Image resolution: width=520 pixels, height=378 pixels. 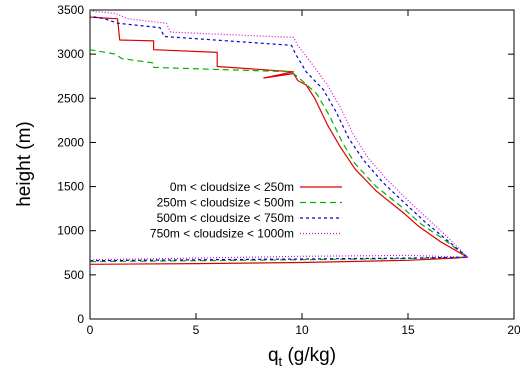 I want to click on y-tick-label: 2000, so click(x=70, y=142).